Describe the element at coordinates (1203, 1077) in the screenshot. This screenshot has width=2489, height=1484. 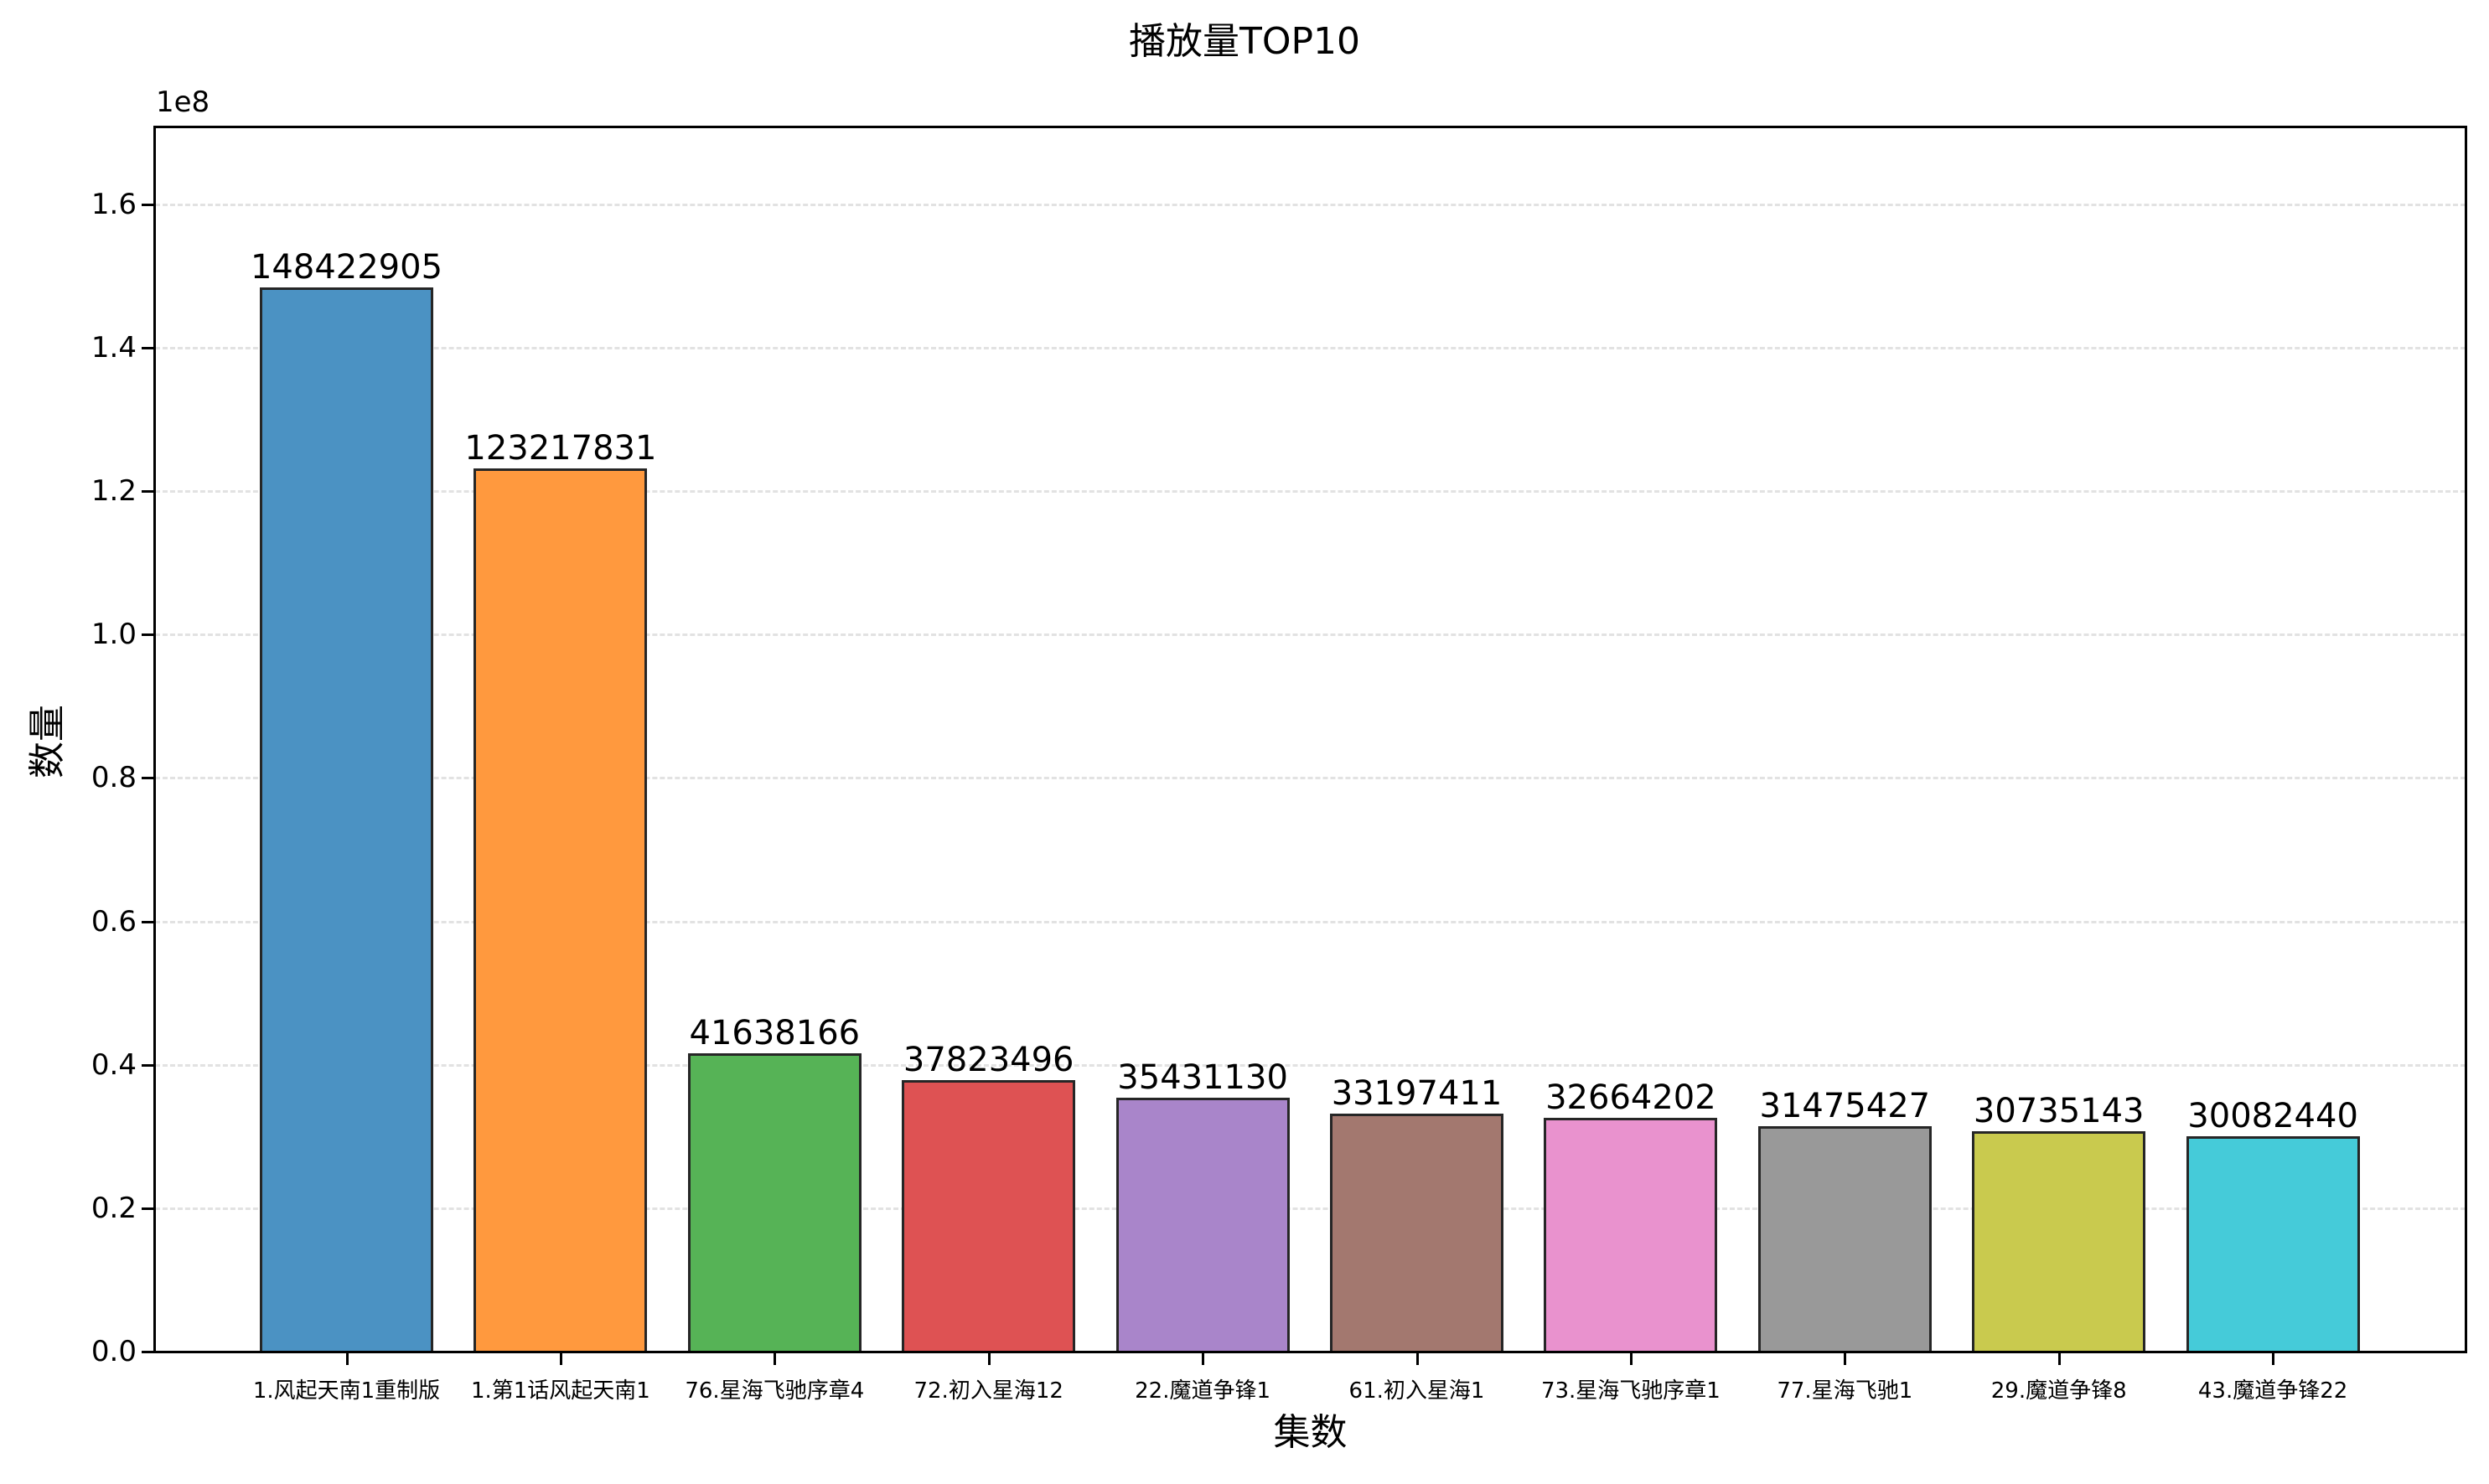
I see `bar-value-label: 35431130` at that location.